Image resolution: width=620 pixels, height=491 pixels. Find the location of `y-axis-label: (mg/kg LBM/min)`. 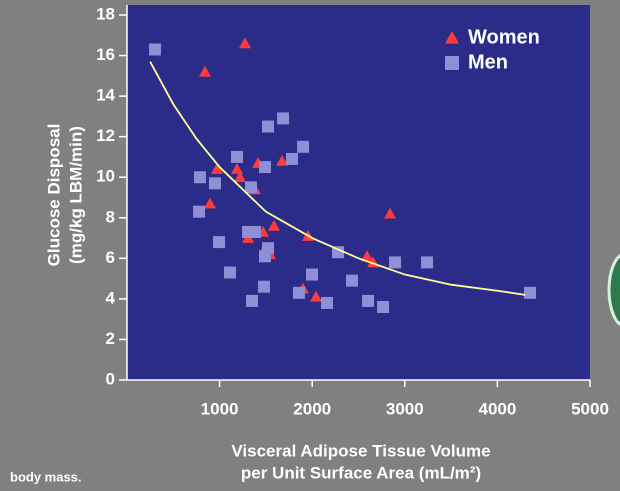

y-axis-label: (mg/kg LBM/min) is located at coordinates (75, 195).